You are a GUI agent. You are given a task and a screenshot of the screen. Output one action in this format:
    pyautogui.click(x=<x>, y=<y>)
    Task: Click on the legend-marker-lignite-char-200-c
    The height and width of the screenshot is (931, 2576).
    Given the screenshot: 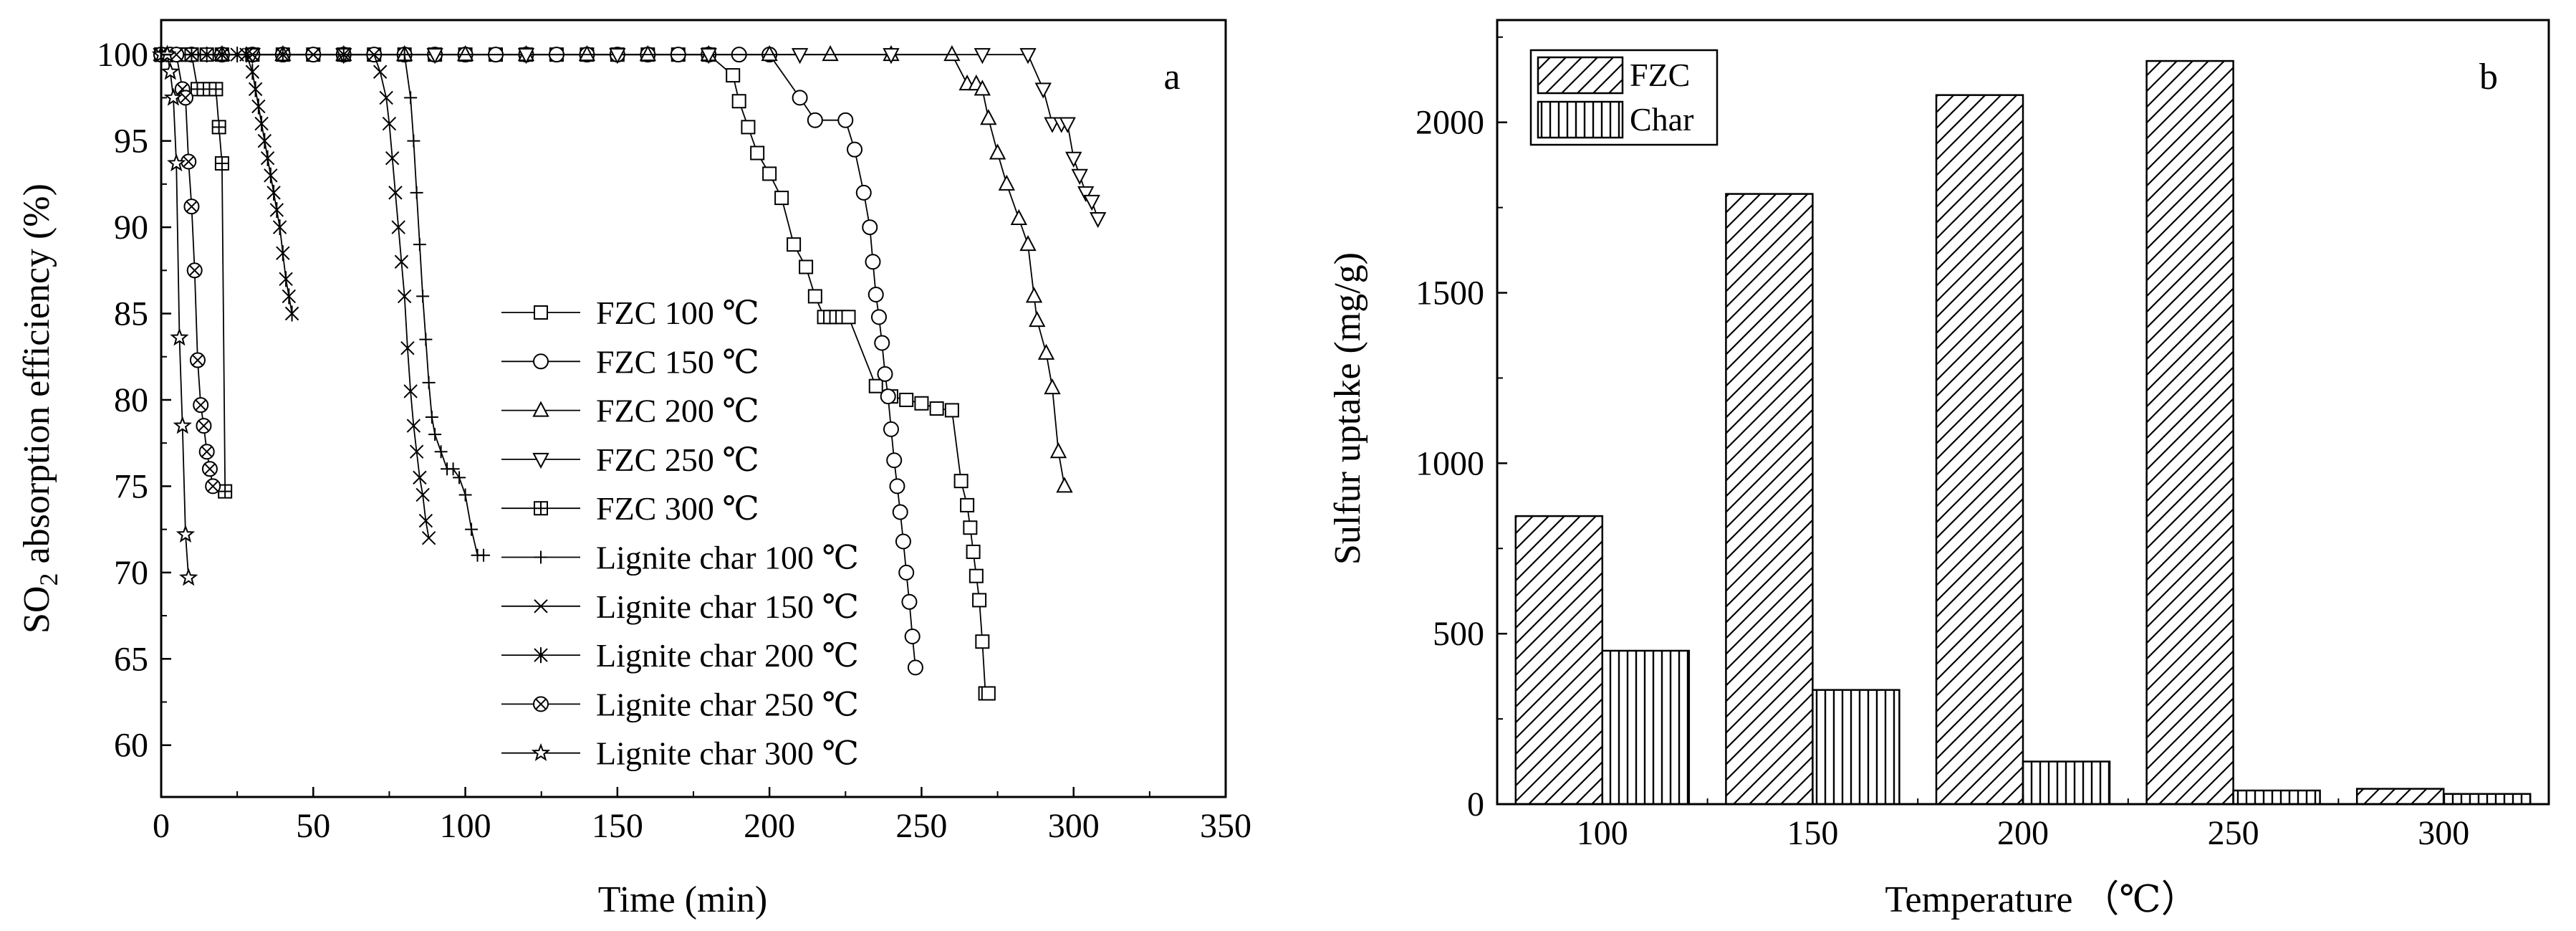 What is the action you would take?
    pyautogui.click(x=541, y=655)
    